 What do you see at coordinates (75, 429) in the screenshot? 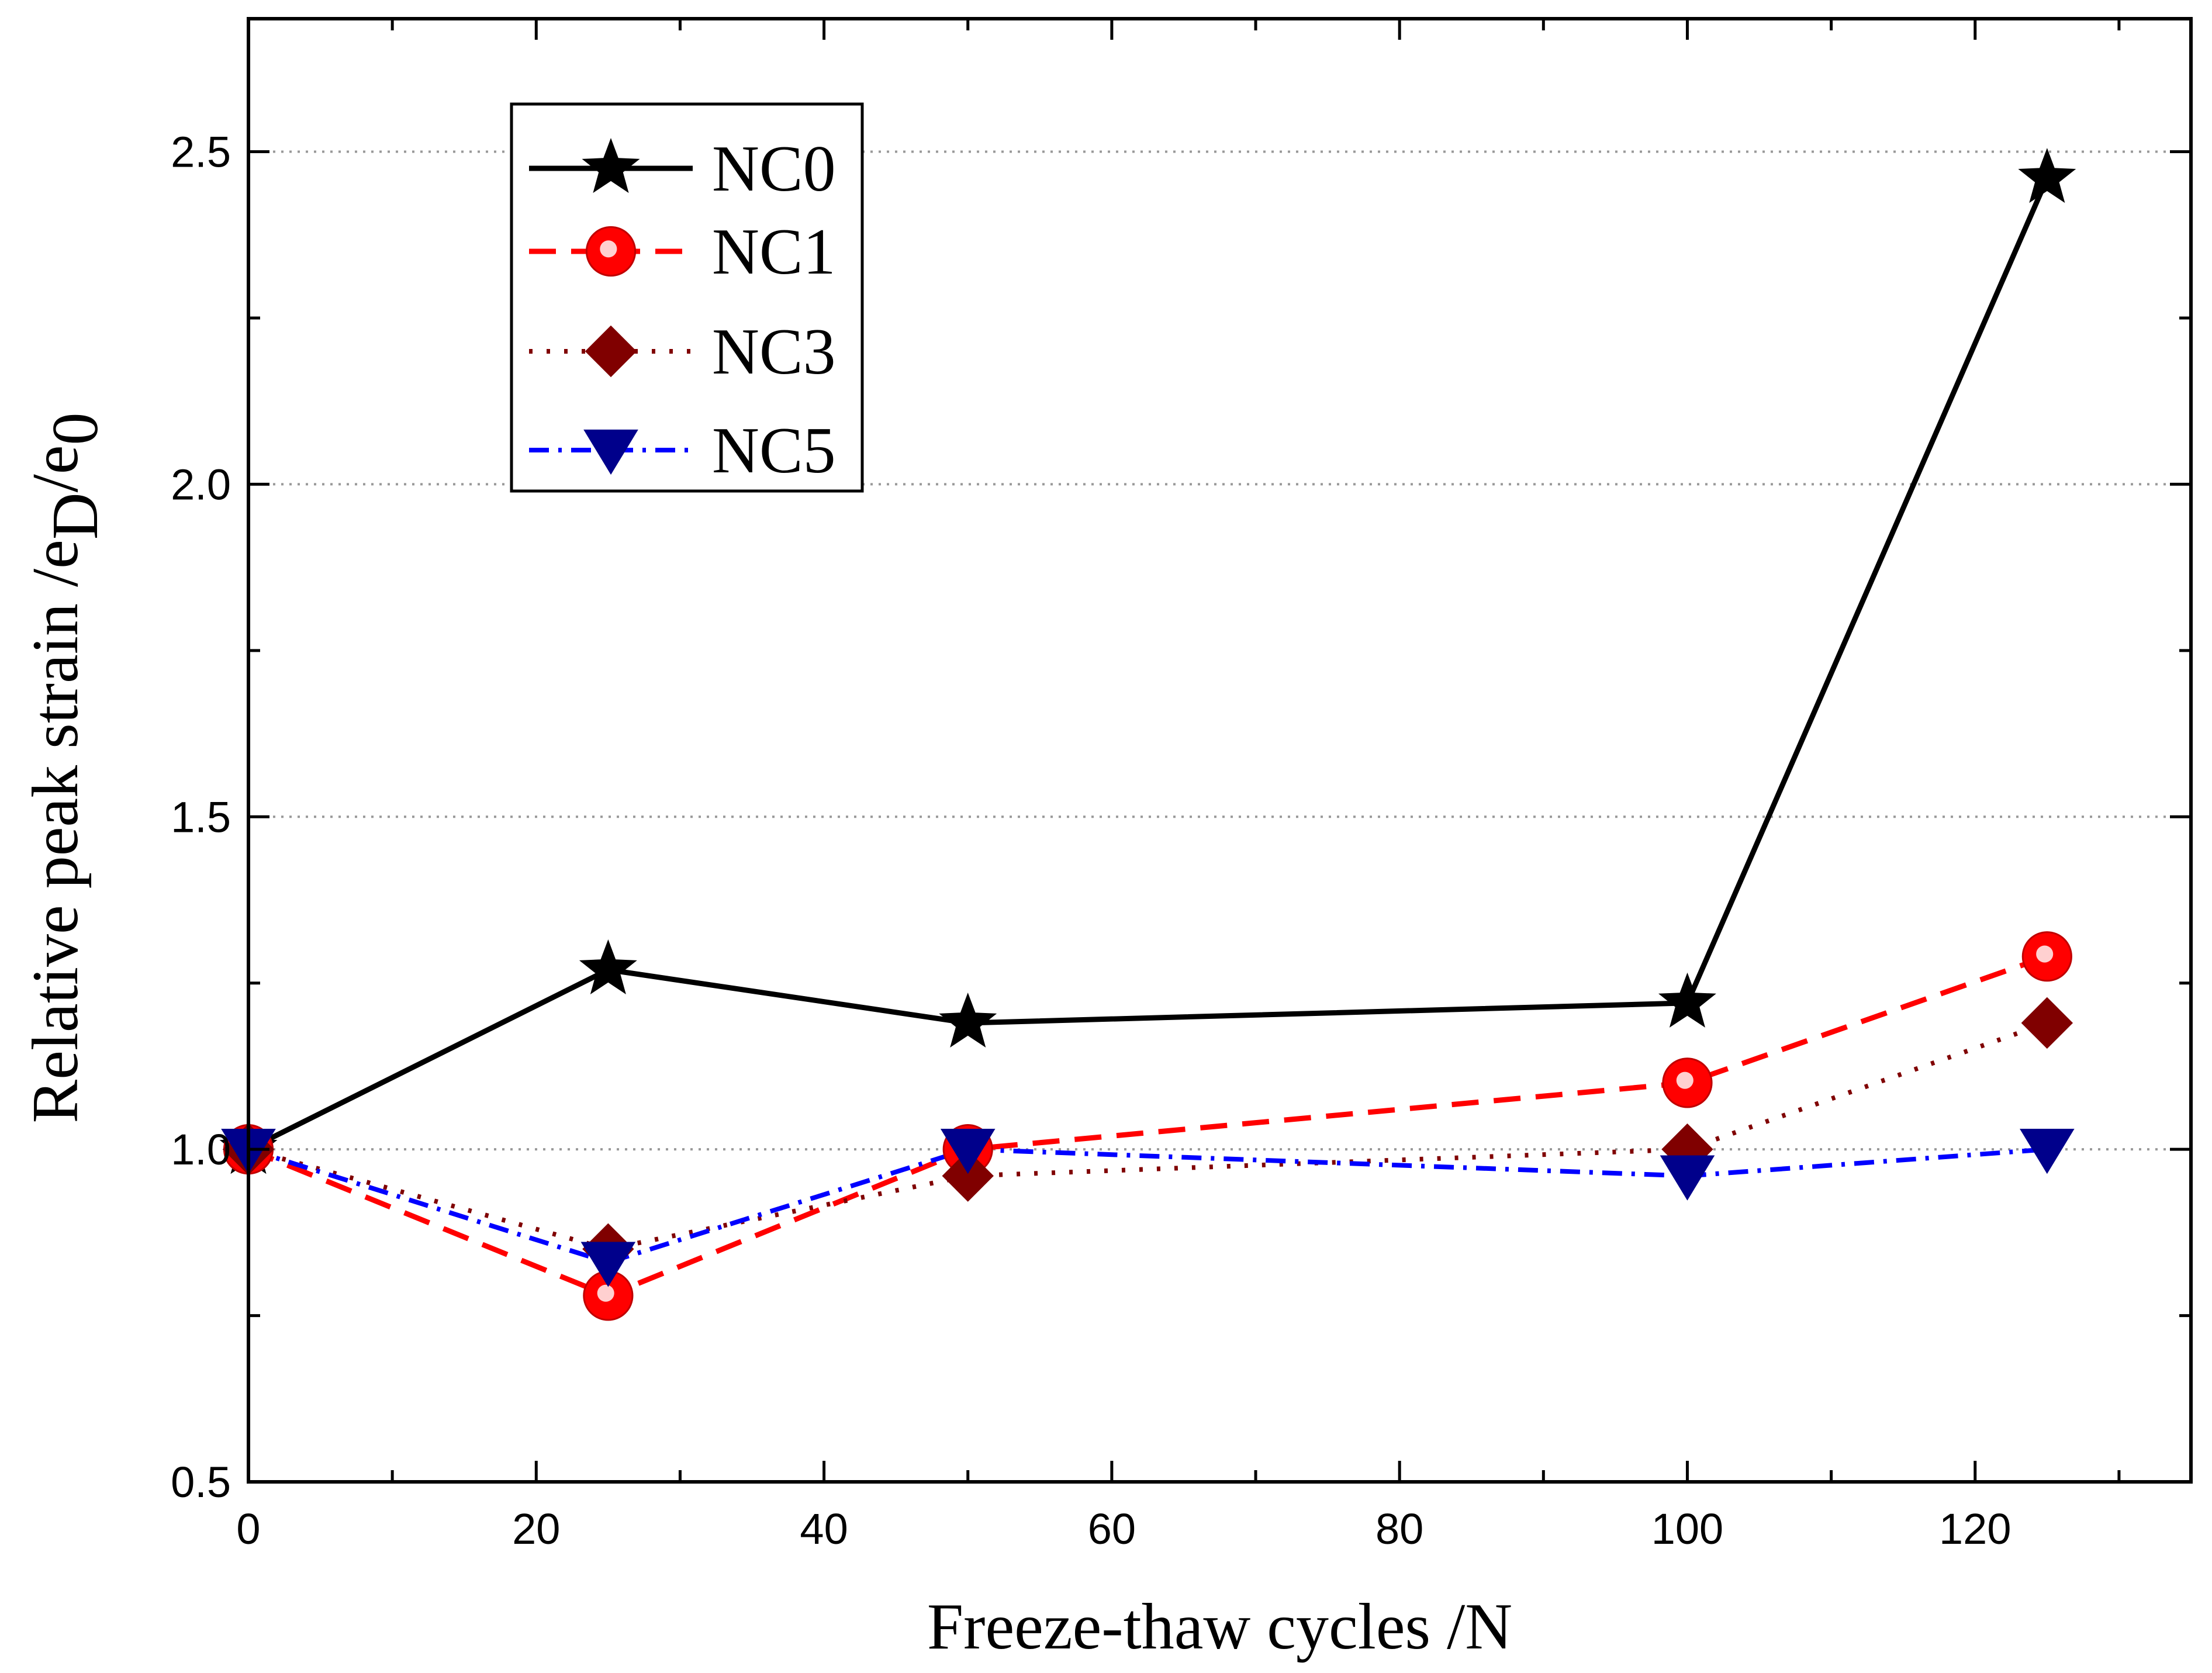
I see `y-axis-title-subscript-0: 0` at bounding box center [75, 429].